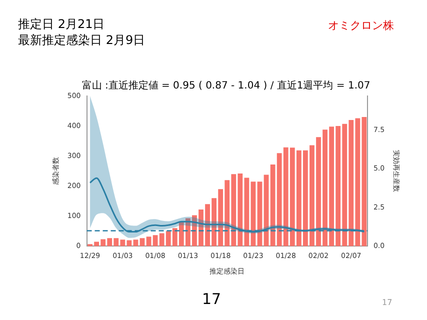 This screenshot has height=320, width=427. I want to click on text: 最新推定感染日 2月9日, so click(82, 40).